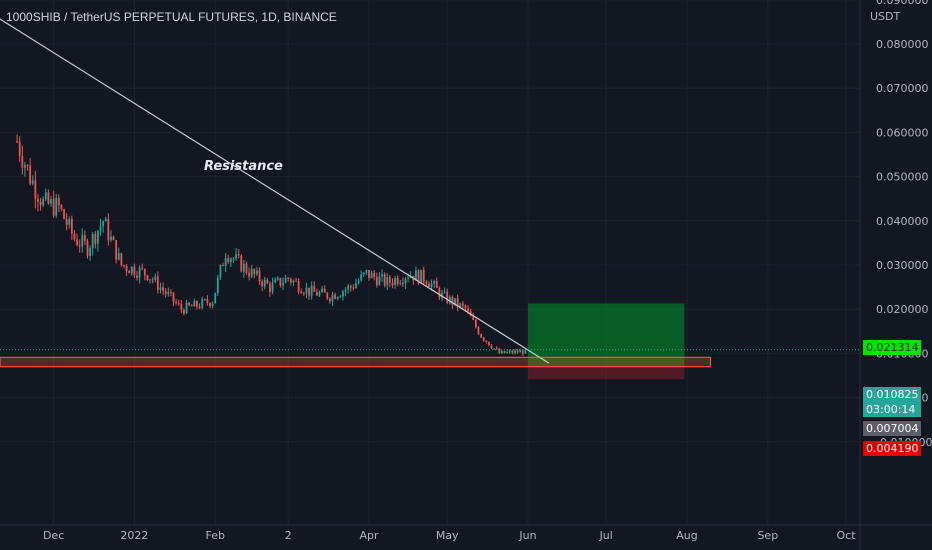 The width and height of the screenshot is (932, 550). What do you see at coordinates (902, 265) in the screenshot?
I see `y-tick-label: 0.030000` at bounding box center [902, 265].